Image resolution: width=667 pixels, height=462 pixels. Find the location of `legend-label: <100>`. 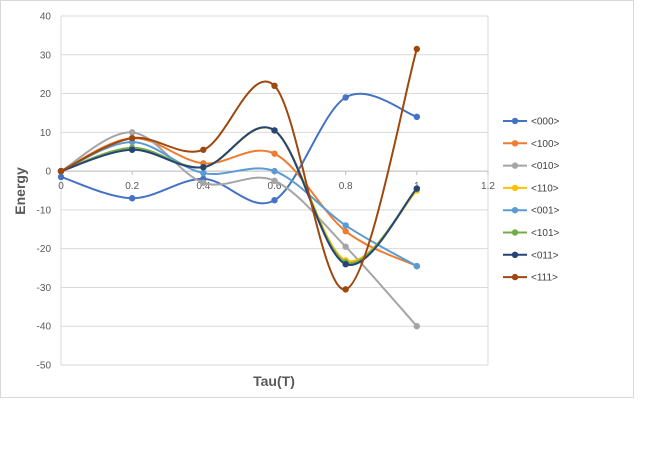

legend-label: <100> is located at coordinates (545, 144).